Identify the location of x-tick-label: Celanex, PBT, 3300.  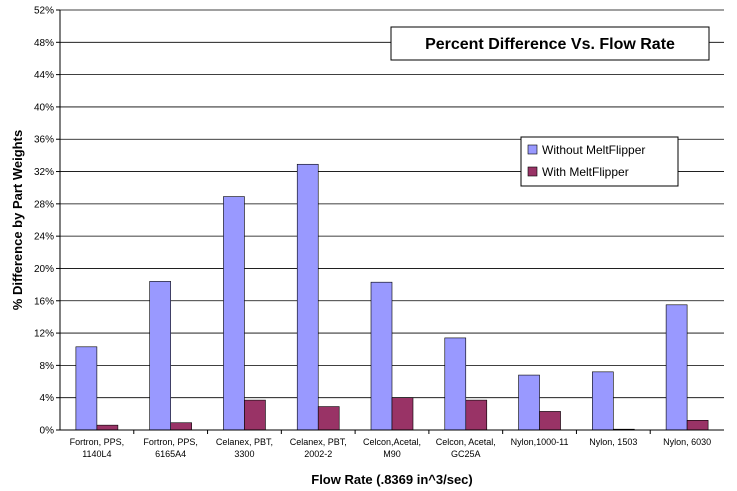
(244, 448).